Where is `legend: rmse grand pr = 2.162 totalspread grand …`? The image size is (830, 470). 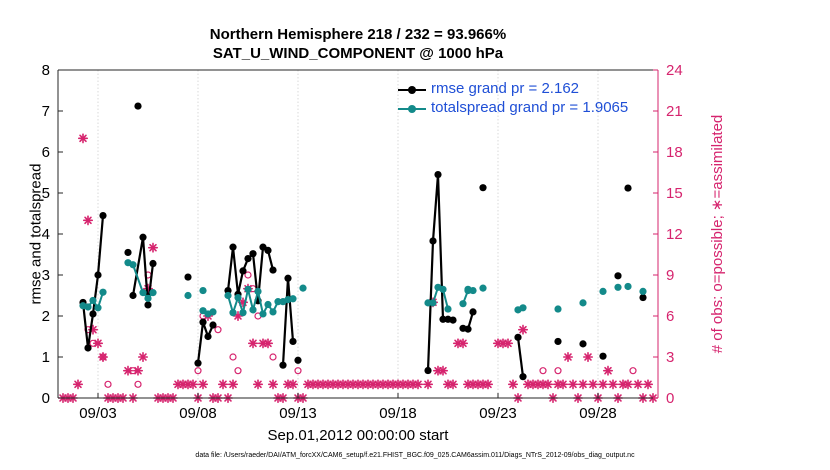
legend: rmse grand pr = 2.162 totalspread grand … is located at coordinates (528, 99).